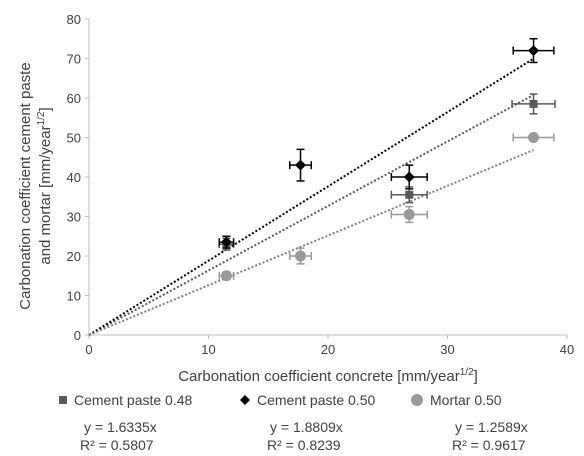 This screenshot has width=584, height=456. Describe the element at coordinates (41, 118) in the screenshot. I see `y-axis-title-superscript: 1/2` at that location.